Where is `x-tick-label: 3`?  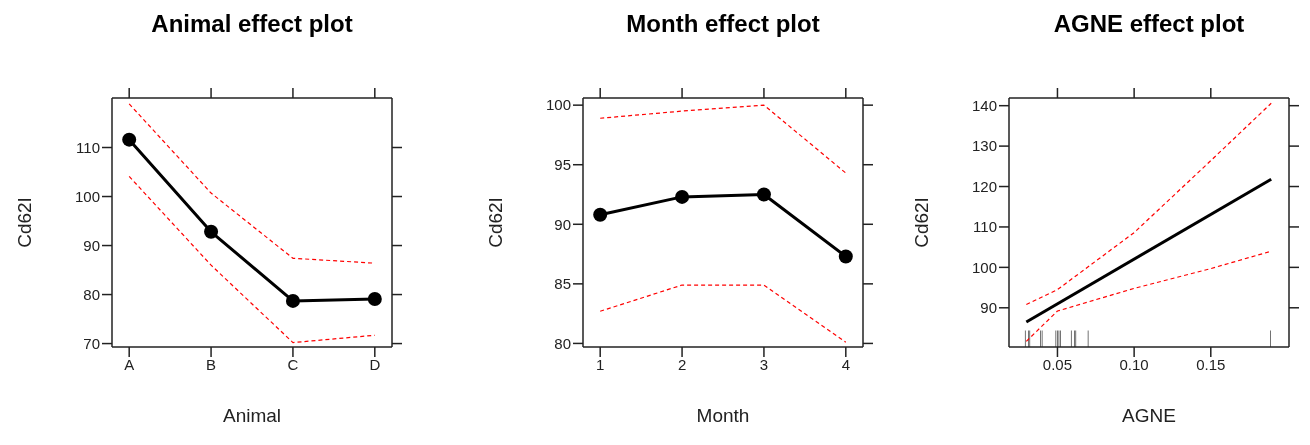
x-tick-label: 3 is located at coordinates (764, 364).